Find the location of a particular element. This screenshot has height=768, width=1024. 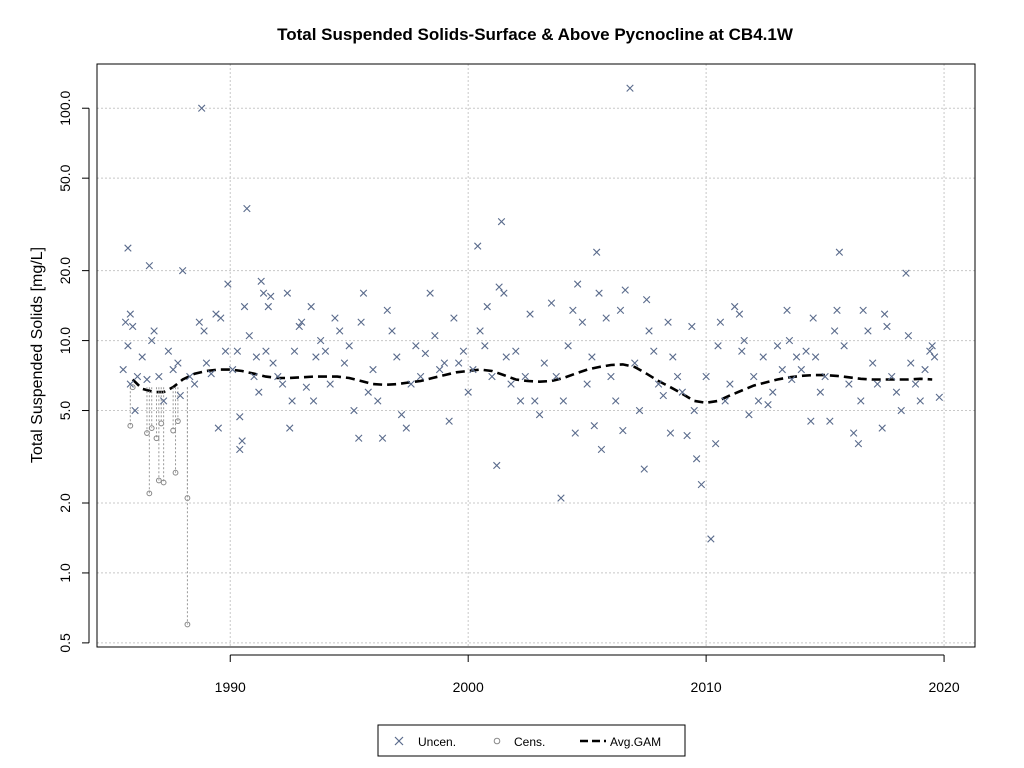

x-tick-label: 2010 is located at coordinates (706, 687).